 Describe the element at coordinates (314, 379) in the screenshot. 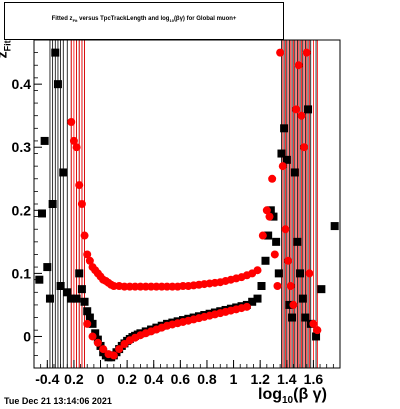

I see `x-tick-label: 1.6` at that location.